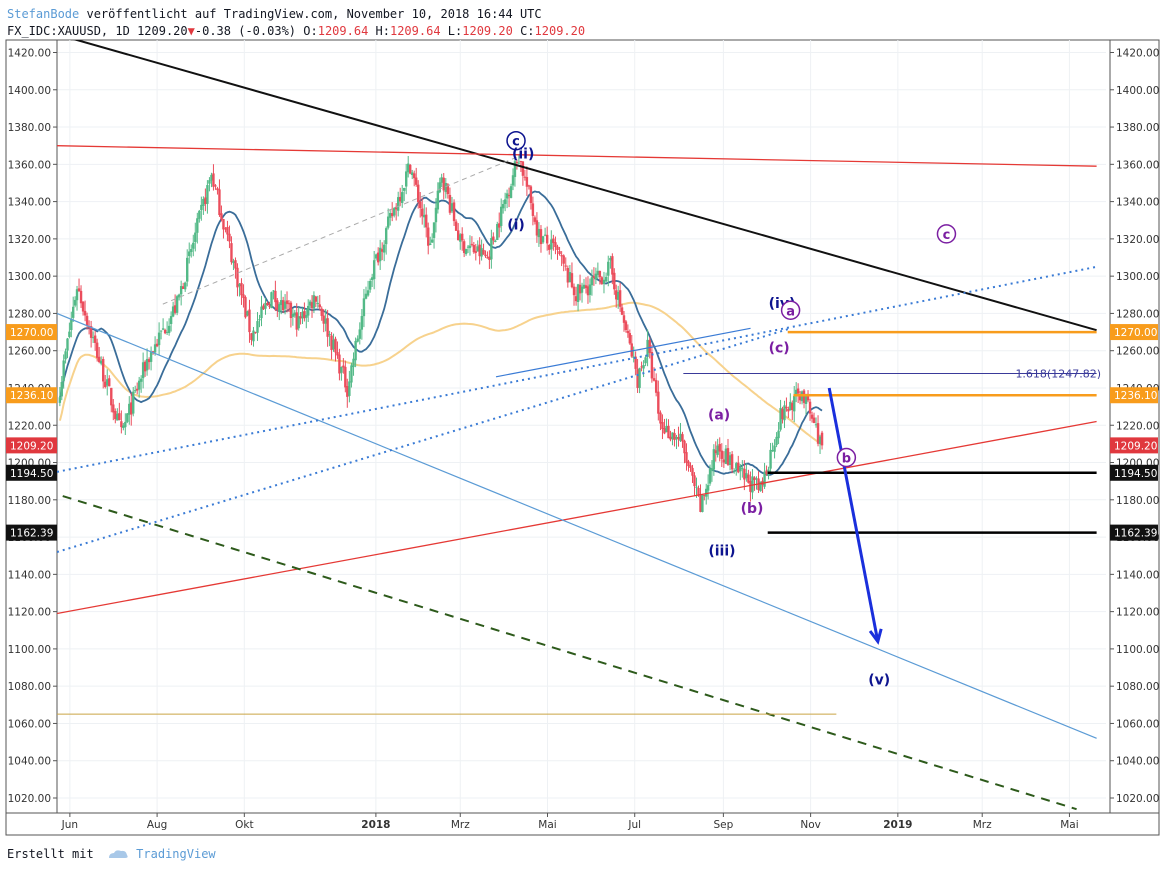 This screenshot has height=872, width=1166. What do you see at coordinates (161, 854) in the screenshot?
I see `tradingview-logo: TradingView` at bounding box center [161, 854].